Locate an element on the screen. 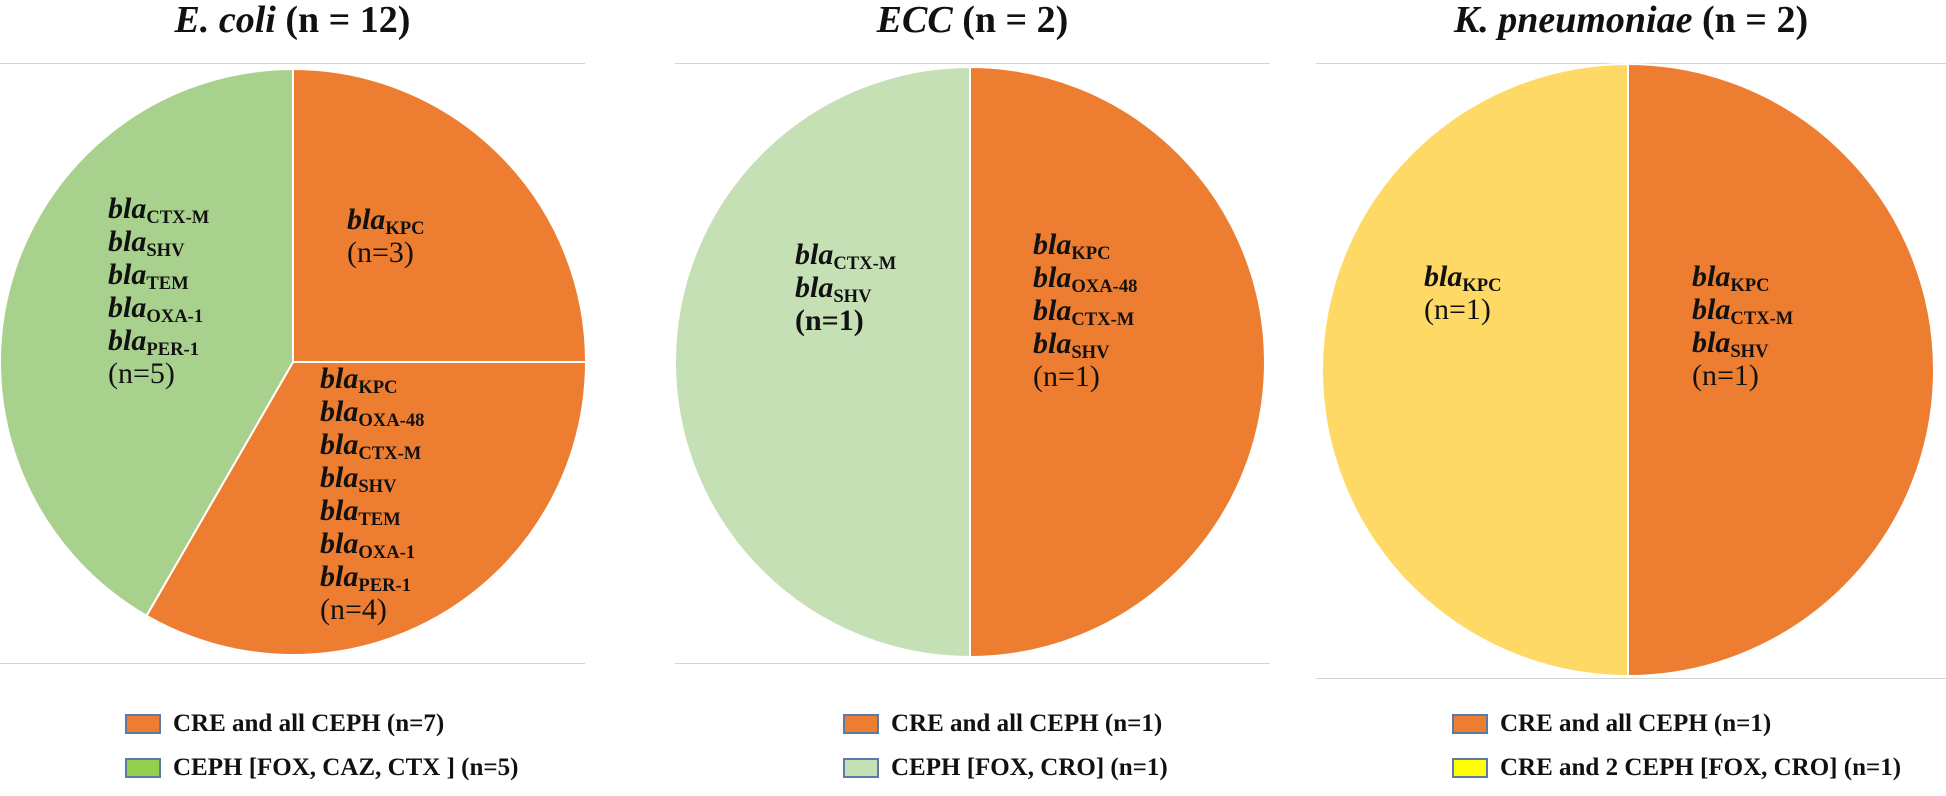 This screenshot has height=796, width=1946. gene-label: blaPER-1 is located at coordinates (158, 342).